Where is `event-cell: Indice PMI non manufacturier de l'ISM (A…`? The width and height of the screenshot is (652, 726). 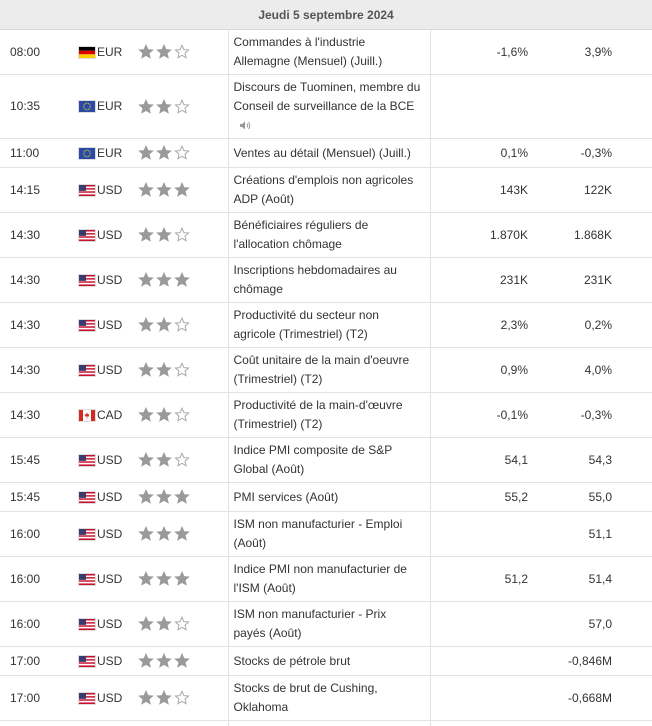 event-cell: Indice PMI non manufacturier de l'ISM (A… is located at coordinates (328, 579).